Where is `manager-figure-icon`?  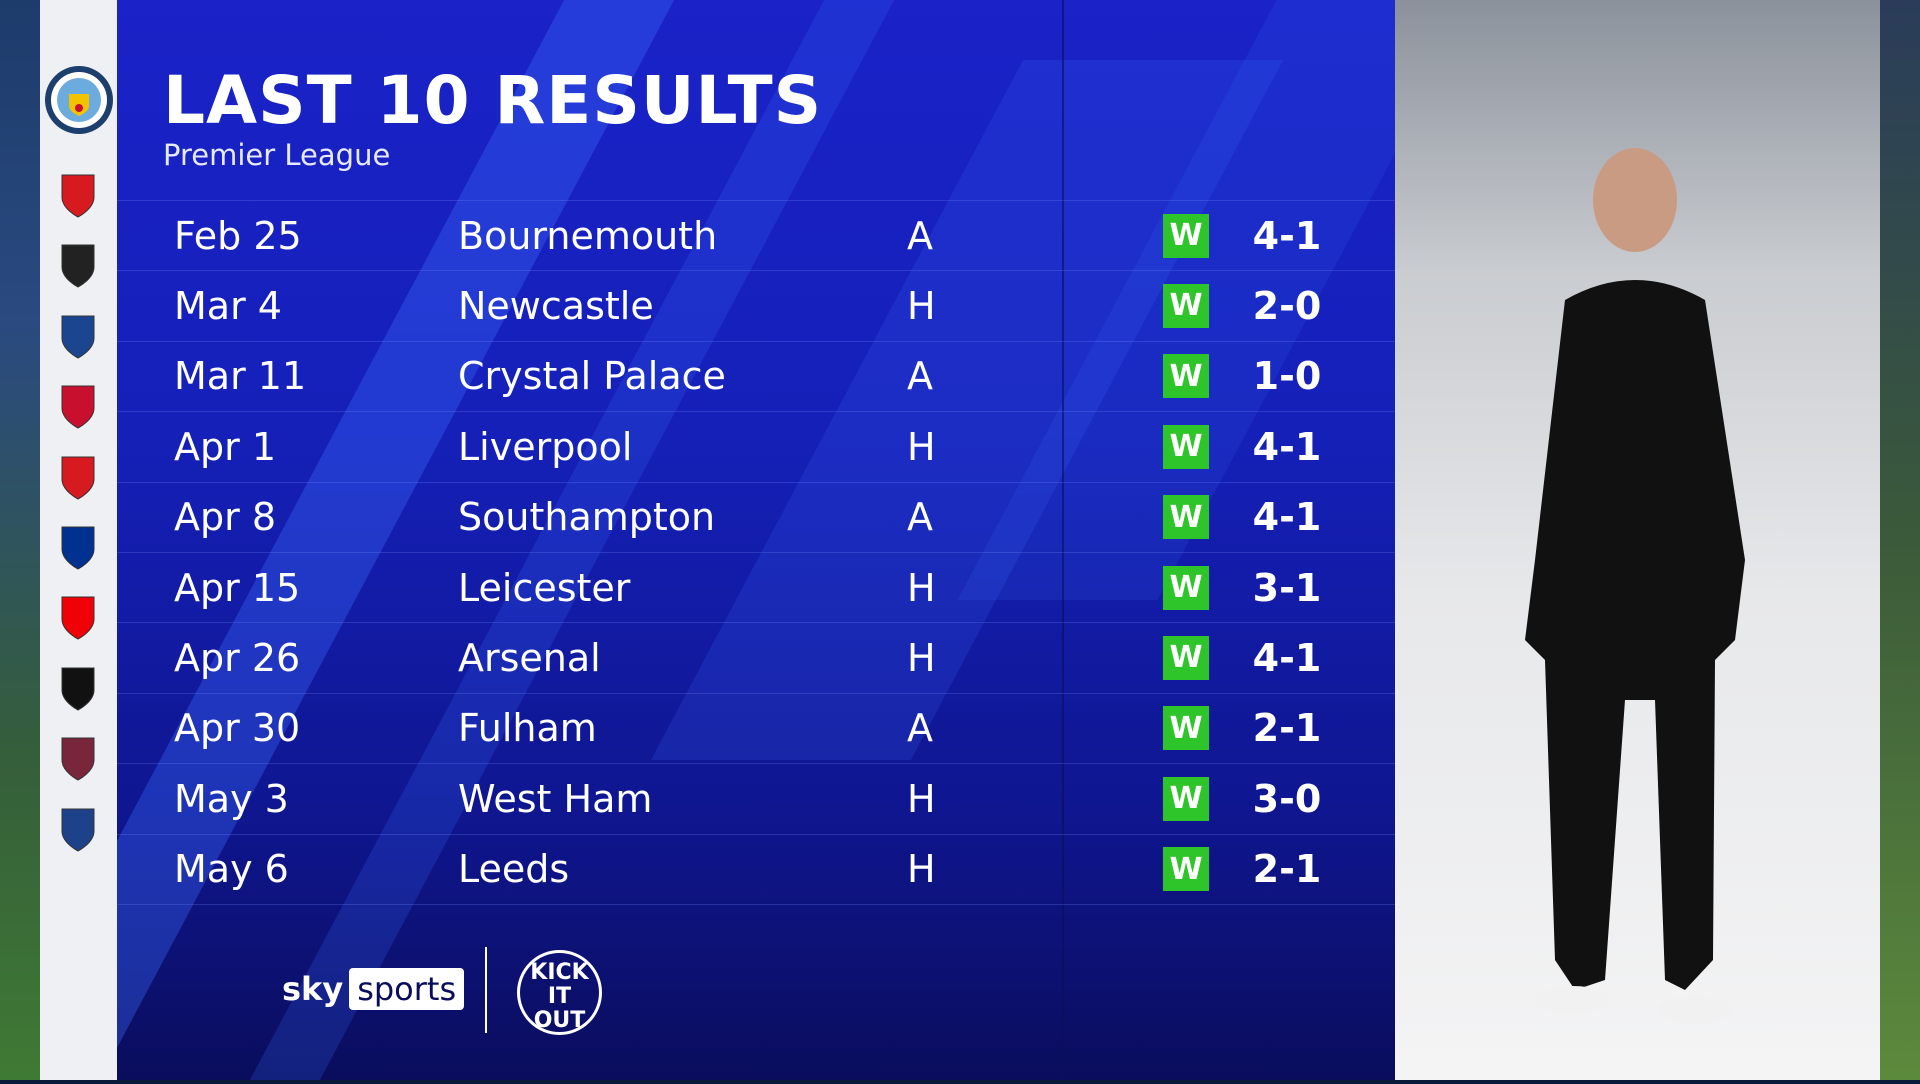
manager-figure-icon is located at coordinates (1635, 586).